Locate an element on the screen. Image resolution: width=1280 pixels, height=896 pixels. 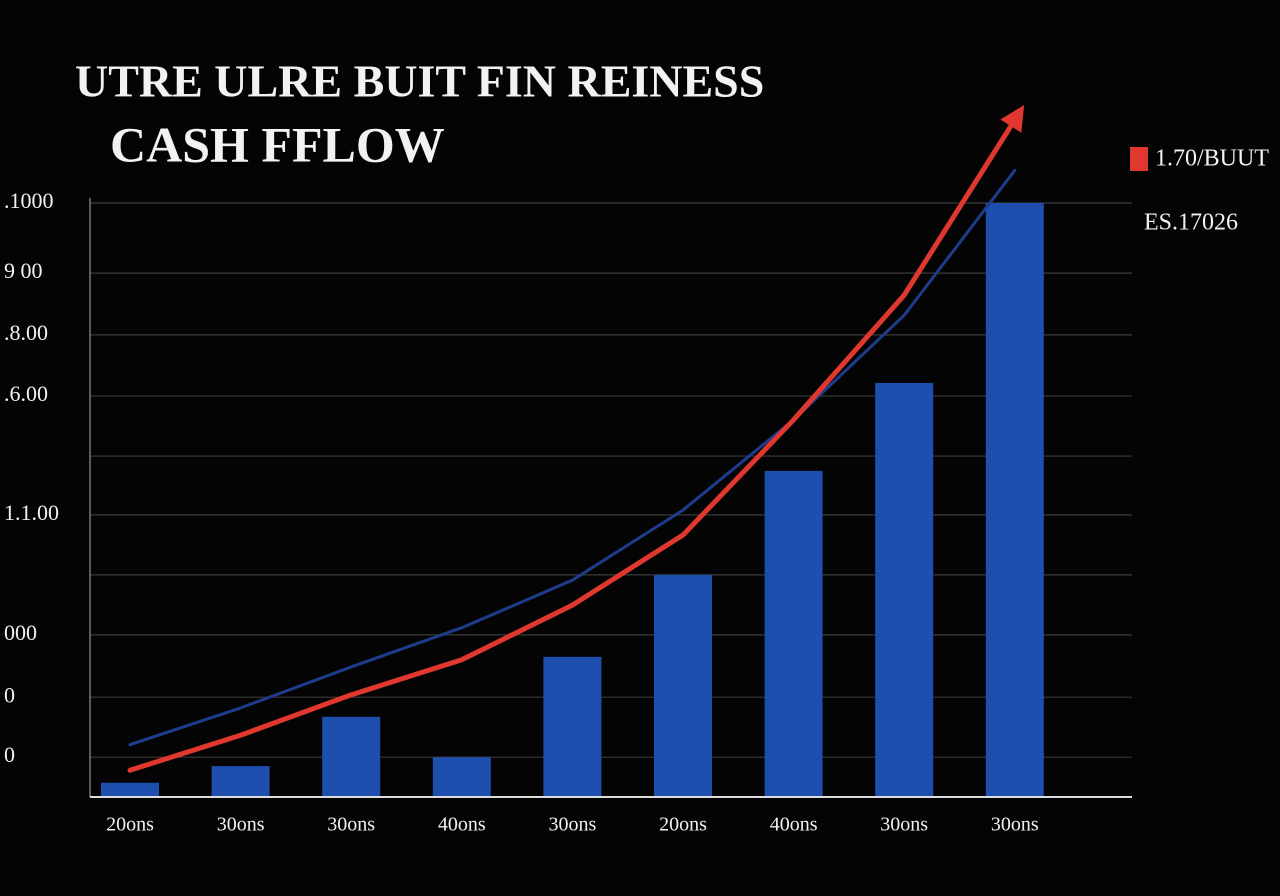
legend-label: 1.70/BUUT is located at coordinates (1212, 159).